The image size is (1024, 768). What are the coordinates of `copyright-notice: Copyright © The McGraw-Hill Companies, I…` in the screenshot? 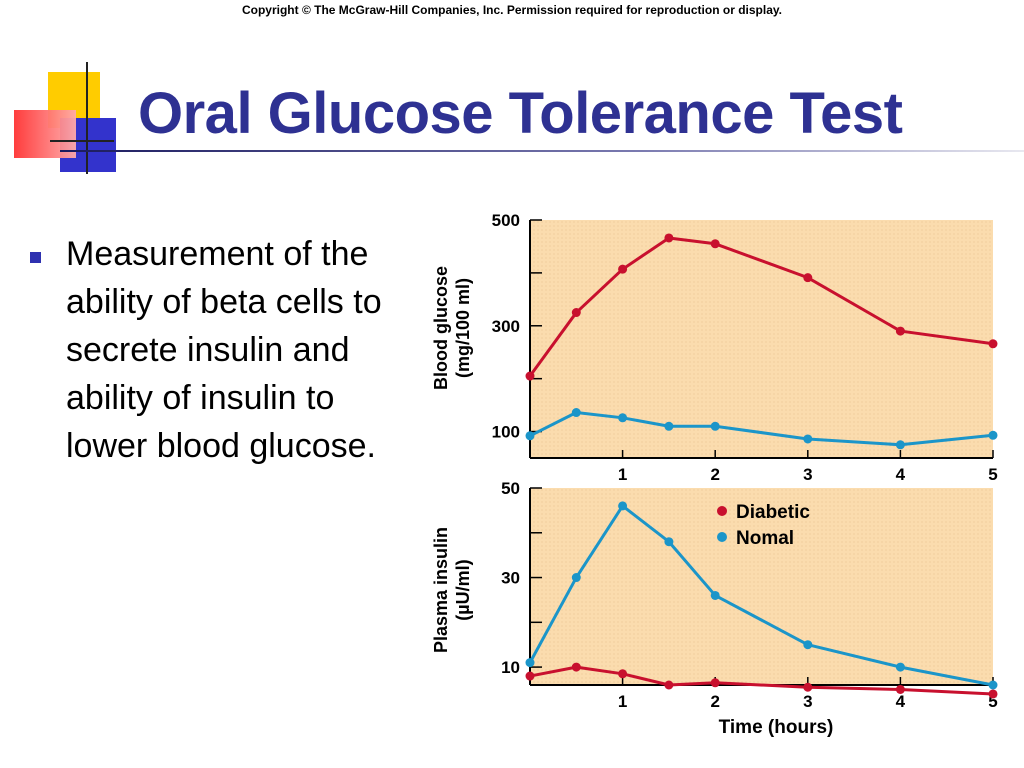 It's located at (512, 10).